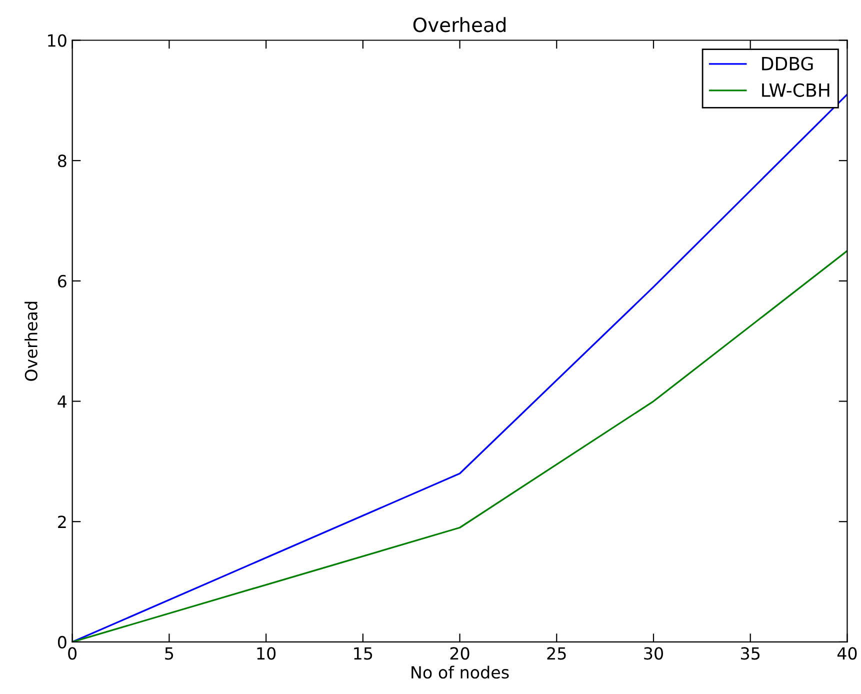 The width and height of the screenshot is (861, 694). What do you see at coordinates (460, 672) in the screenshot?
I see `x-axis-title: No of nodes` at bounding box center [460, 672].